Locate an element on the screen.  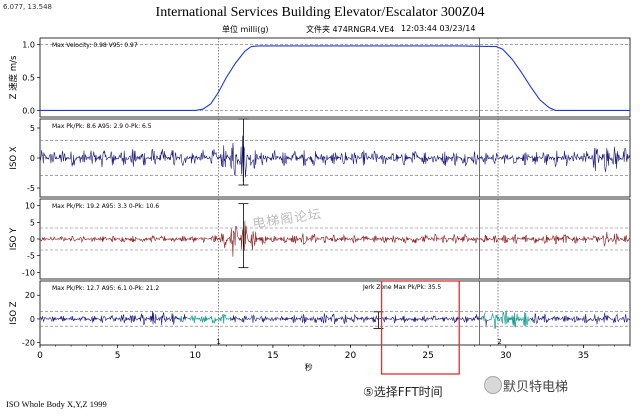
x-tick-label: 0 is located at coordinates (40, 356).